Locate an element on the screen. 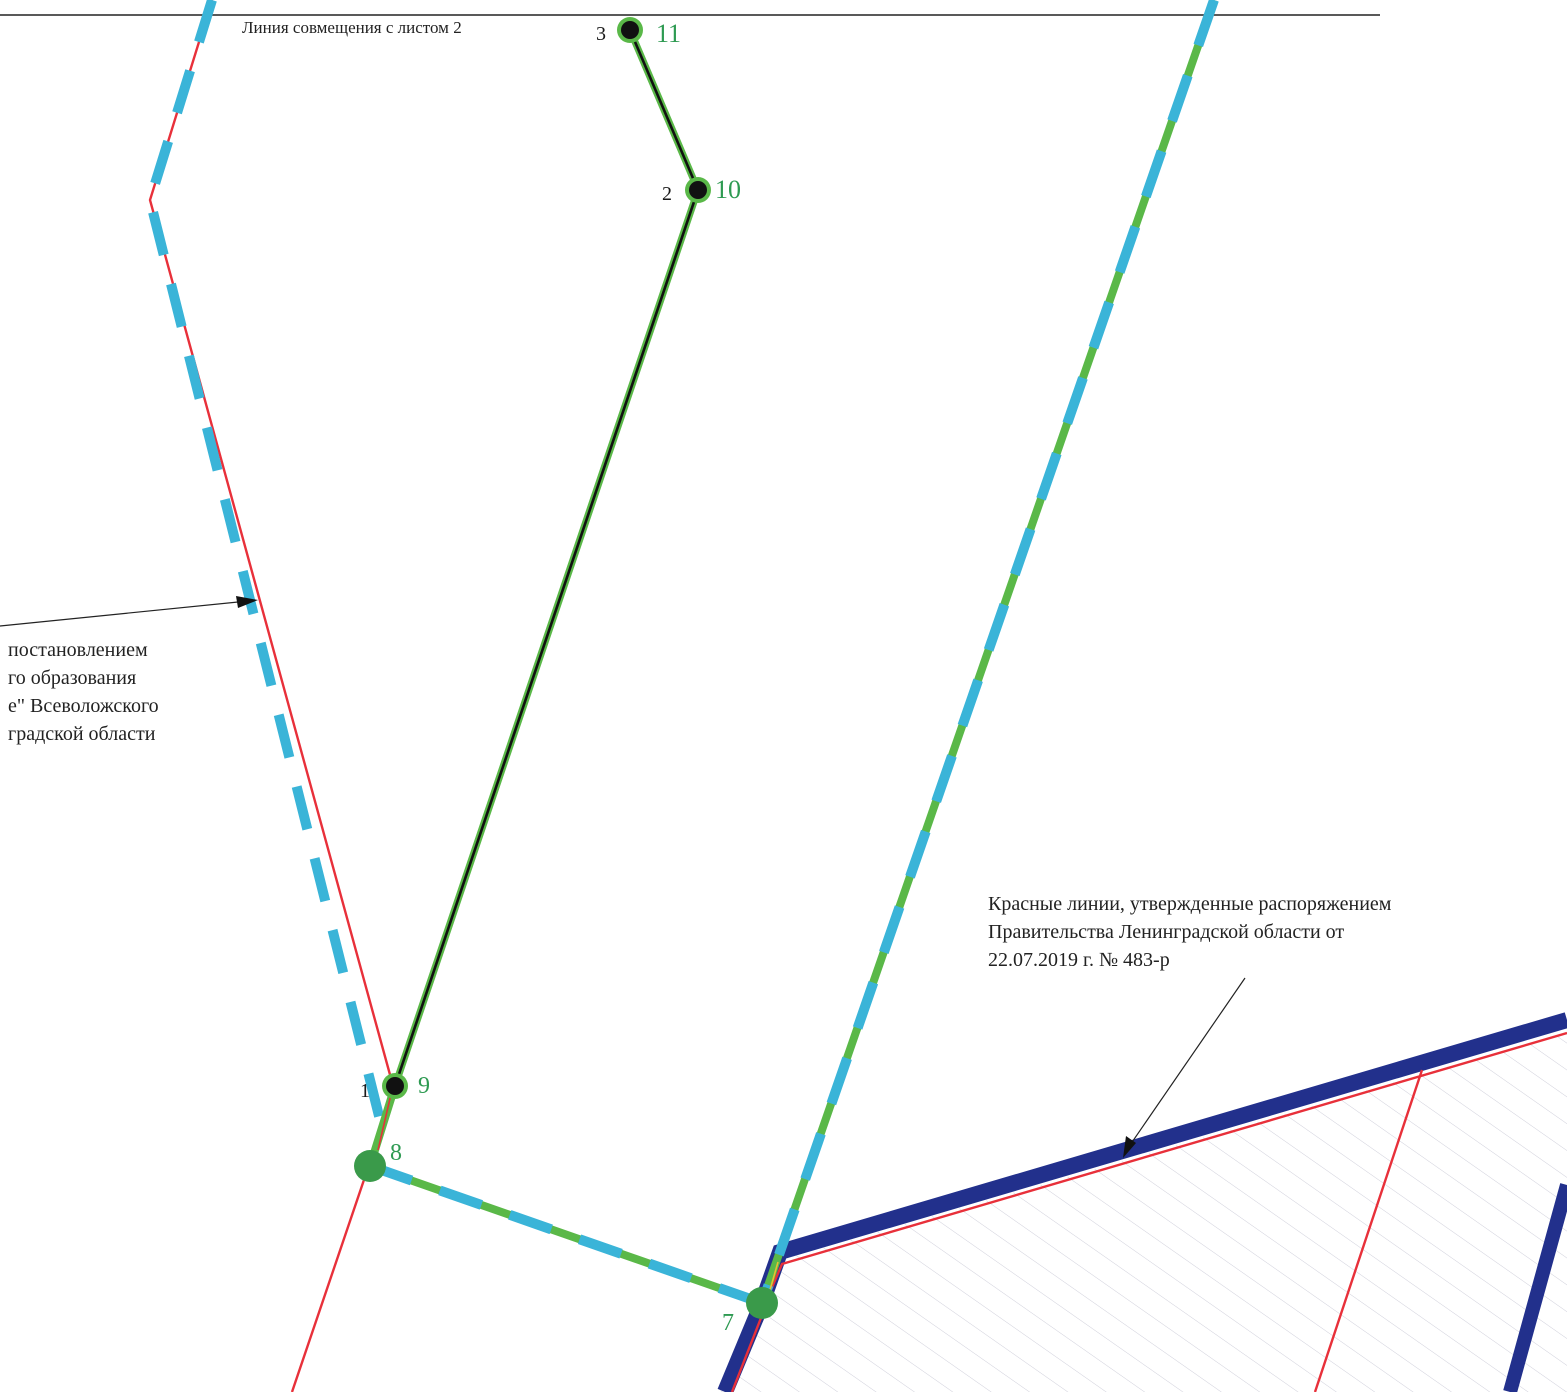 The image size is (1567, 1392). right-note-line-3: 22.07.2019 г. № 483-р is located at coordinates (1079, 960).